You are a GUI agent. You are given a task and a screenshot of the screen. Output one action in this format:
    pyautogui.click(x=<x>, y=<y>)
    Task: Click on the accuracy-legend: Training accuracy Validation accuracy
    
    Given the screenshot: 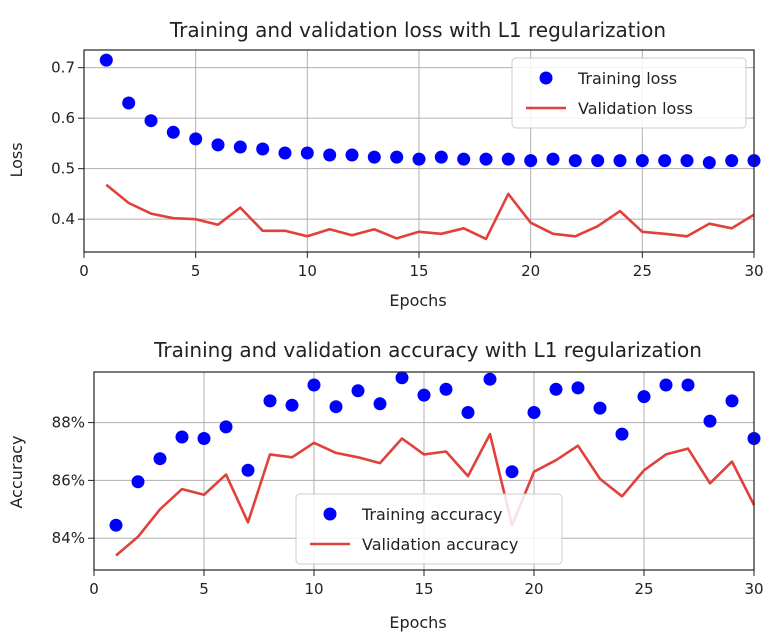 What is the action you would take?
    pyautogui.click(x=429, y=529)
    